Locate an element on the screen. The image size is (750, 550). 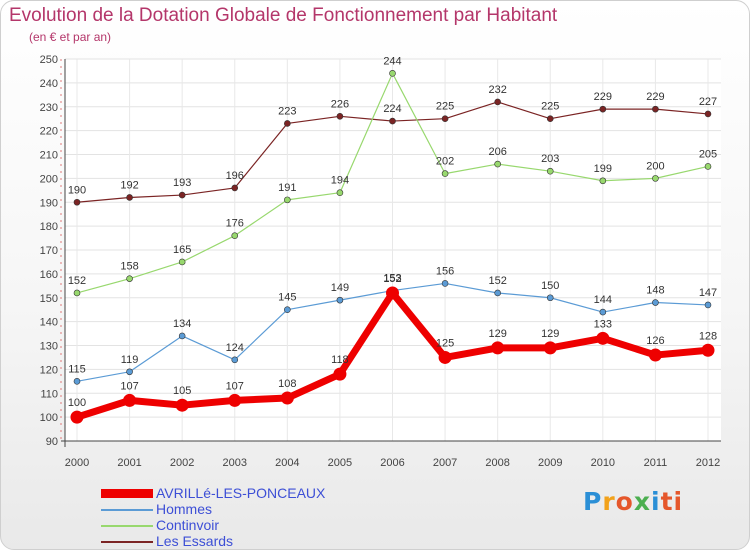
y-tick-label-200: 200 is located at coordinates (49, 179).